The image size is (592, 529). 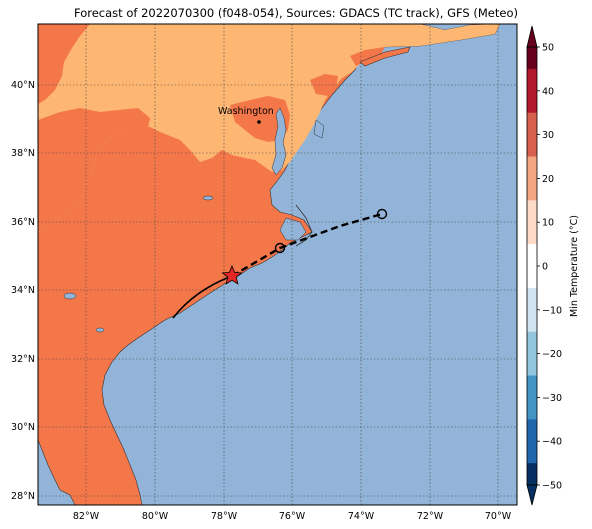 What do you see at coordinates (548, 179) in the screenshot?
I see `colorbar-tick-label: 20` at bounding box center [548, 179].